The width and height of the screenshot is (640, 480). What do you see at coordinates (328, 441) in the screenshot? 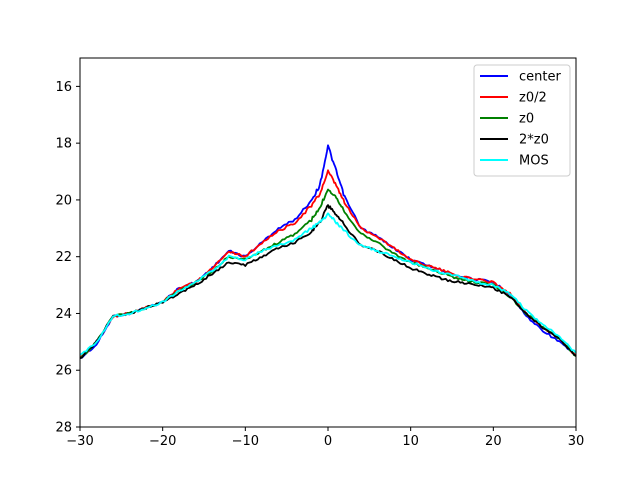
I see `x-tick-label: 0` at bounding box center [328, 441].